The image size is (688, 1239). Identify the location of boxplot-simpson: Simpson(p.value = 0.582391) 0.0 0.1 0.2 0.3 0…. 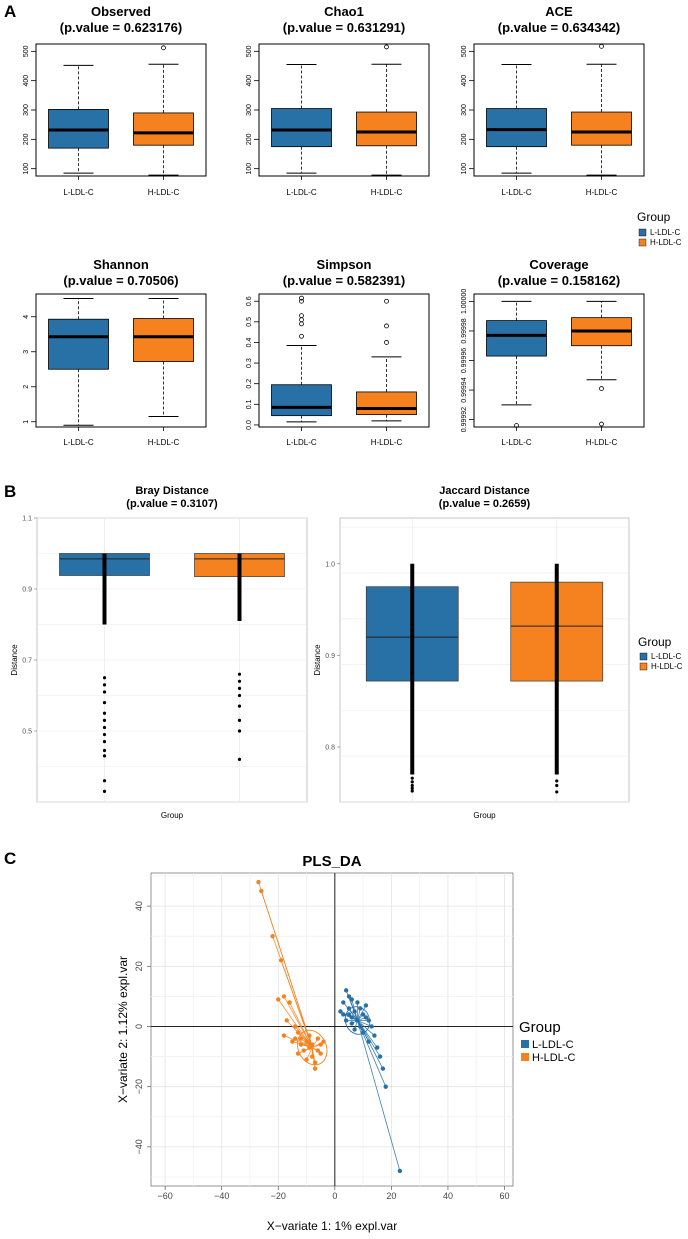
(338, 352).